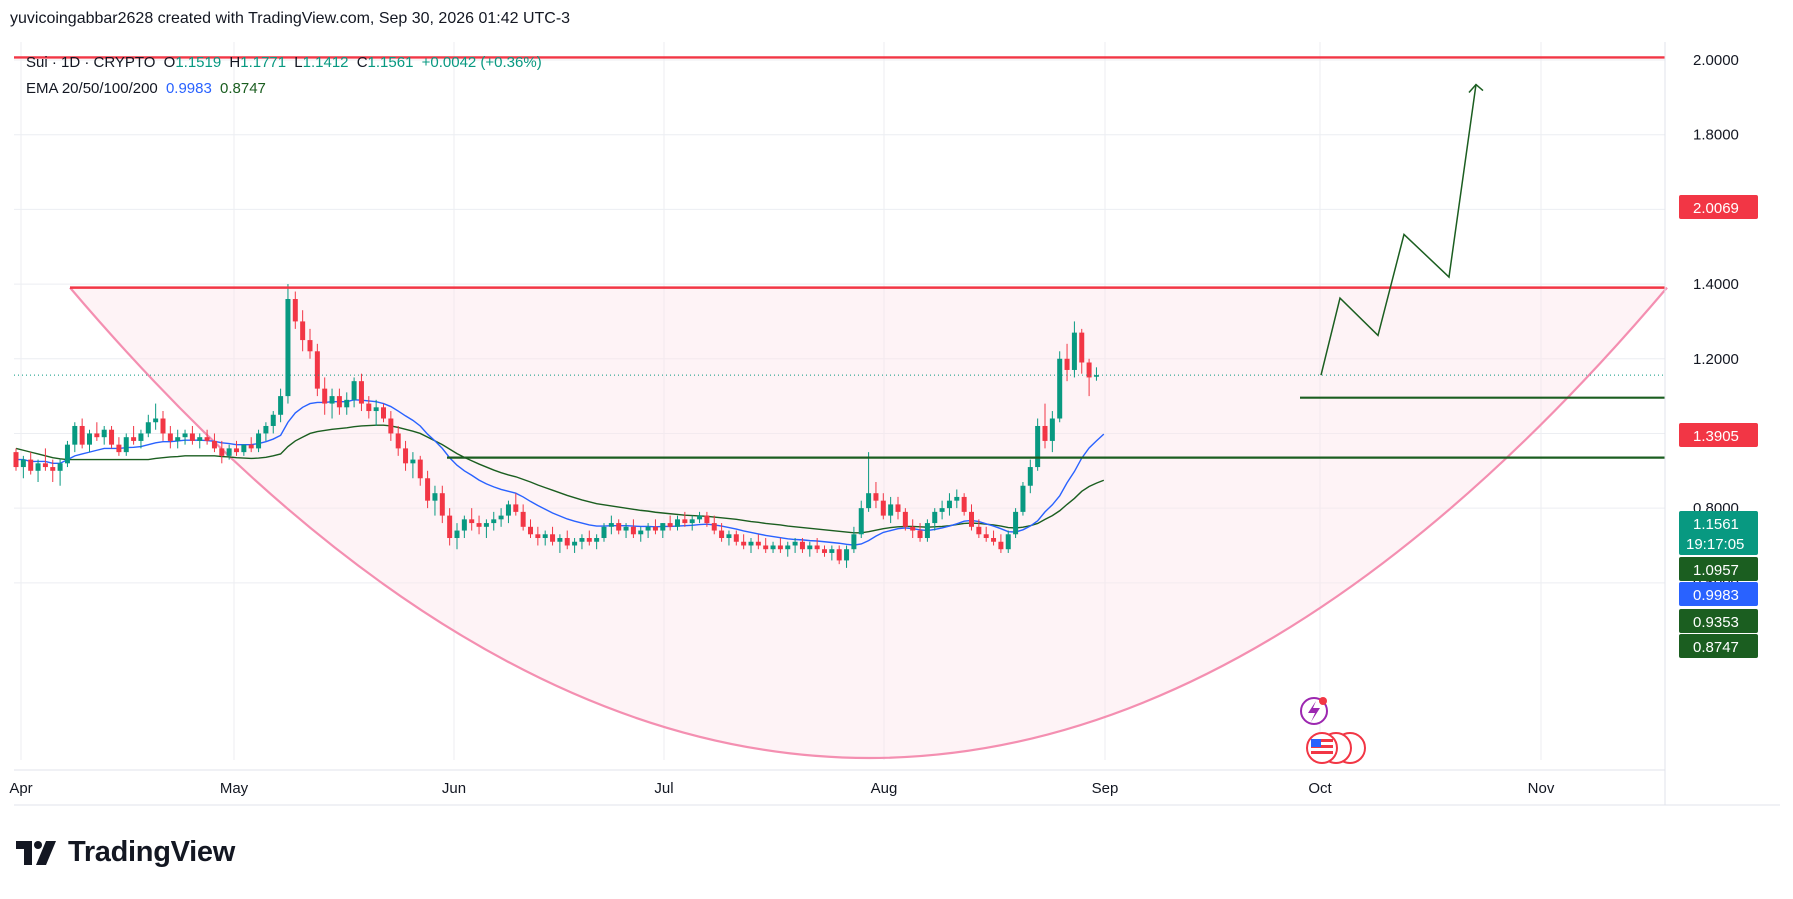 The image size is (1793, 899). I want to click on price-tick-label: 2.0000, so click(1716, 60).